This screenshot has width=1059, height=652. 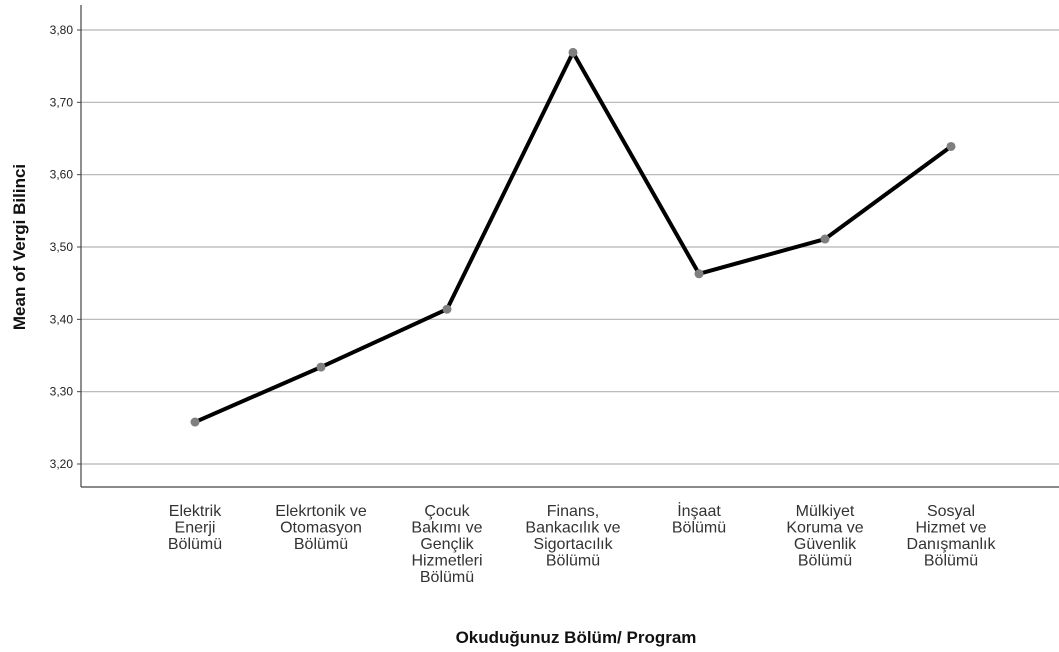 I want to click on y-tick-label: 3,80, so click(x=62, y=30).